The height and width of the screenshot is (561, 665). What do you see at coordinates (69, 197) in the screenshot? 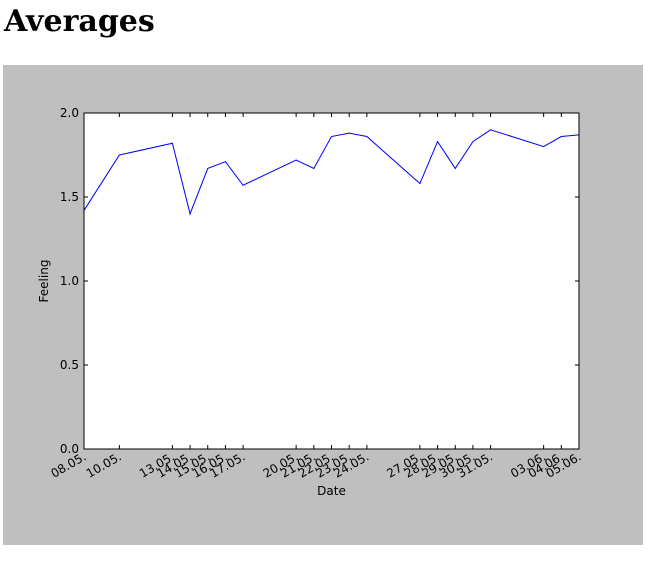
I see `y-tick-label: 1.5` at bounding box center [69, 197].